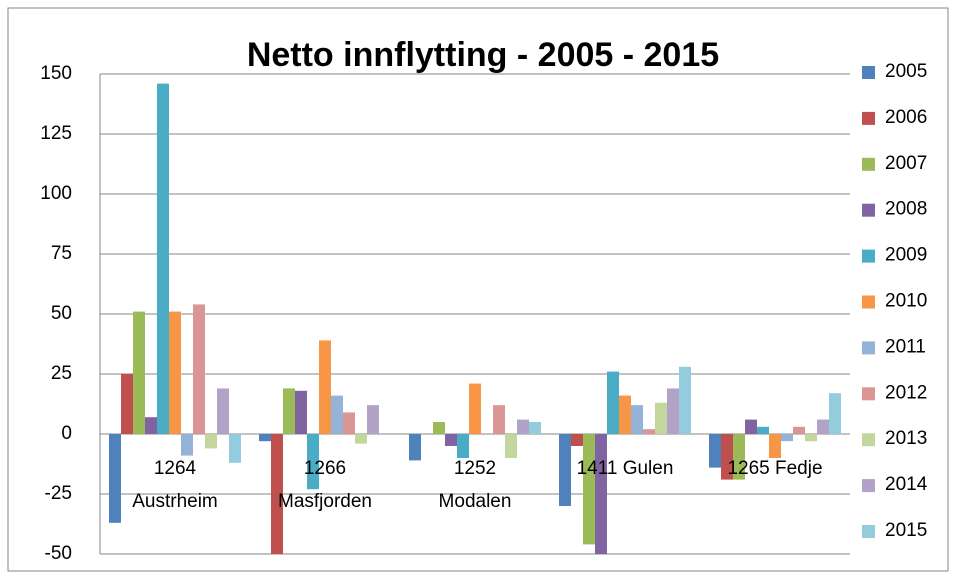 This screenshot has height=584, width=956. Describe the element at coordinates (61, 373) in the screenshot. I see `y-tick-label: 25` at that location.